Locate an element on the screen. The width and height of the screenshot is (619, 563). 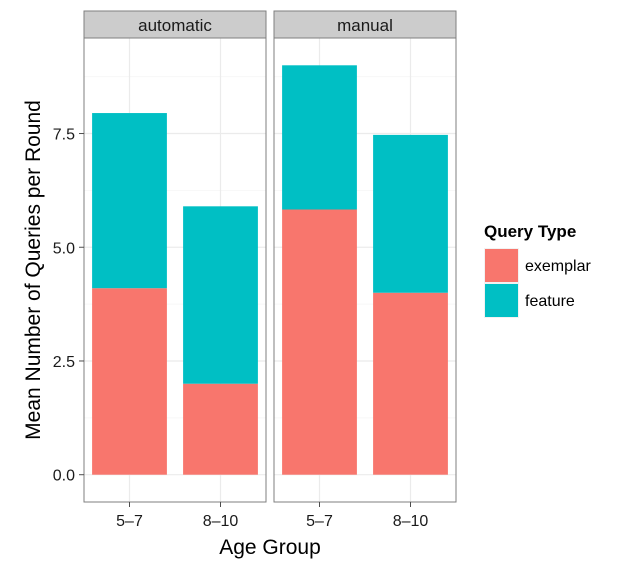
legend-title: Query Type is located at coordinates (530, 231).